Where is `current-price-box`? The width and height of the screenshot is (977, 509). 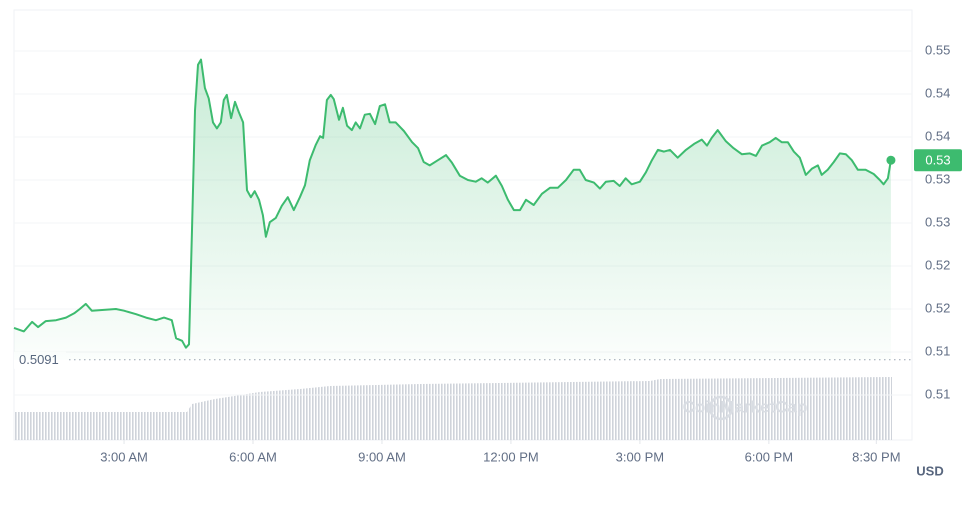
current-price-box is located at coordinates (938, 160).